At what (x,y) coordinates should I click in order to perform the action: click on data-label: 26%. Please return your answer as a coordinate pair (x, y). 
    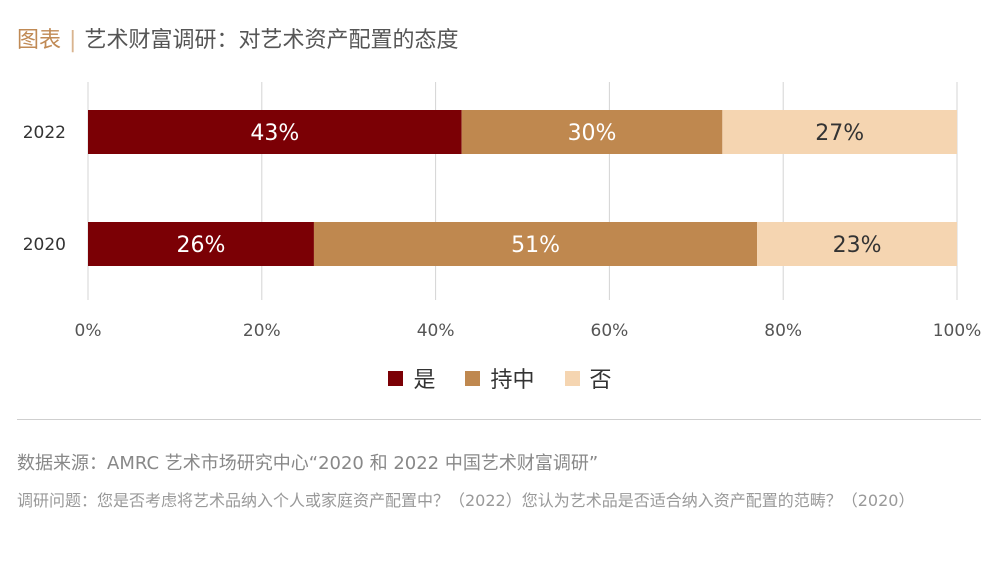
    Looking at the image, I should click on (201, 245).